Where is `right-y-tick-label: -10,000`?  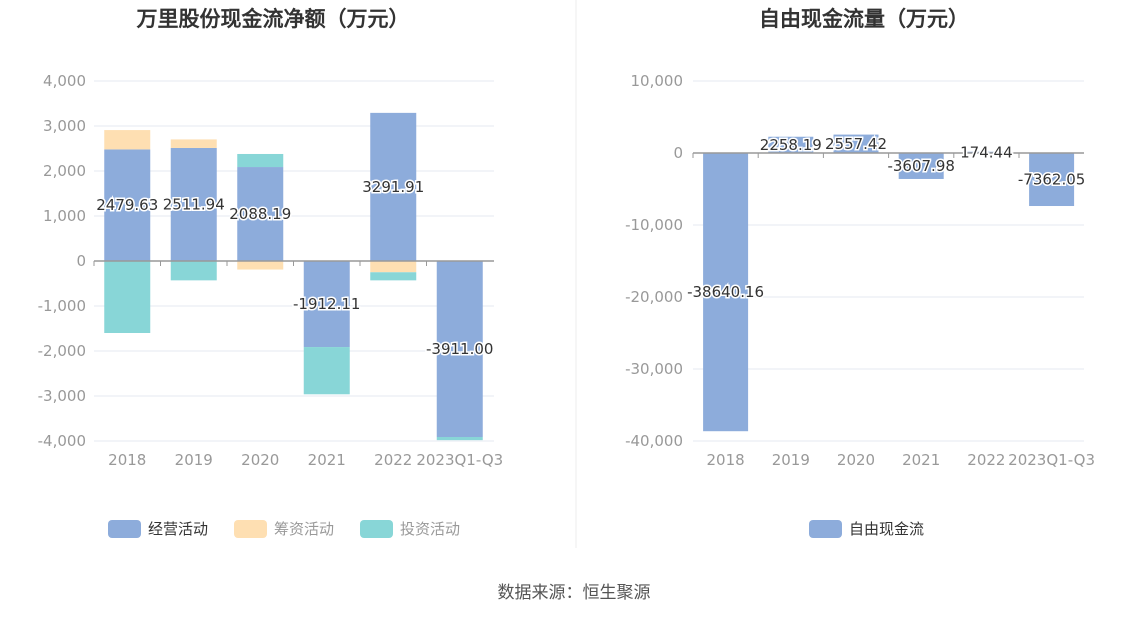 right-y-tick-label: -10,000 is located at coordinates (654, 225).